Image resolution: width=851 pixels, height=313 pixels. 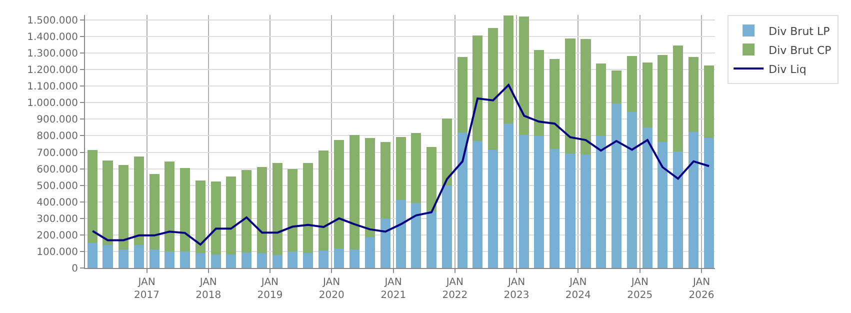 I want to click on y-tick-label: 1.300.000, so click(x=52, y=54).